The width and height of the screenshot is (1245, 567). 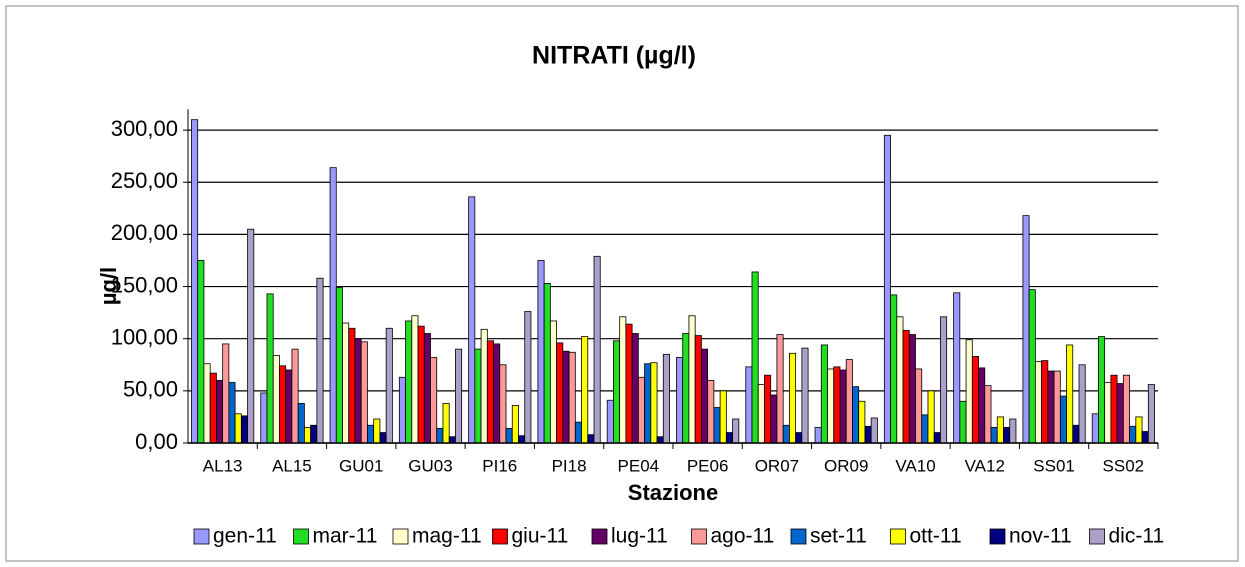 What do you see at coordinates (569, 465) in the screenshot?
I see `x-tick-label: PI18` at bounding box center [569, 465].